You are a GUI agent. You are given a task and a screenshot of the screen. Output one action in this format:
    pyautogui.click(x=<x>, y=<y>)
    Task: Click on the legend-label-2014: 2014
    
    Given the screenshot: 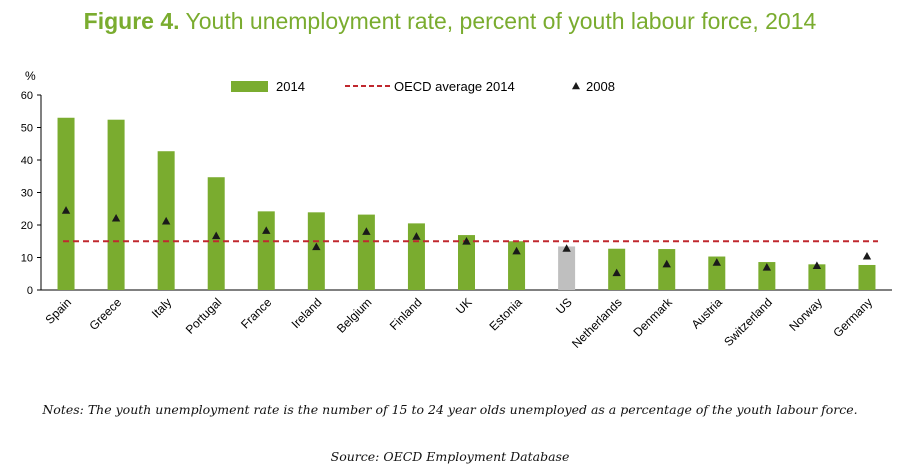 What is the action you would take?
    pyautogui.click(x=290, y=86)
    